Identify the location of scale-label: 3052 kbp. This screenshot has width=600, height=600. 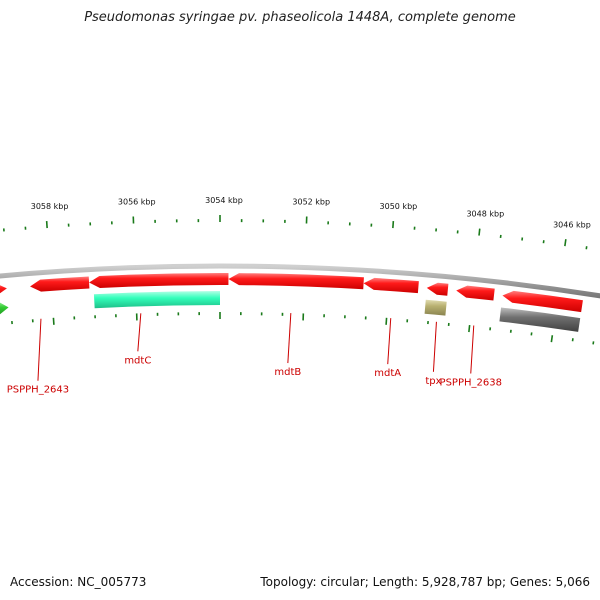
(311, 202).